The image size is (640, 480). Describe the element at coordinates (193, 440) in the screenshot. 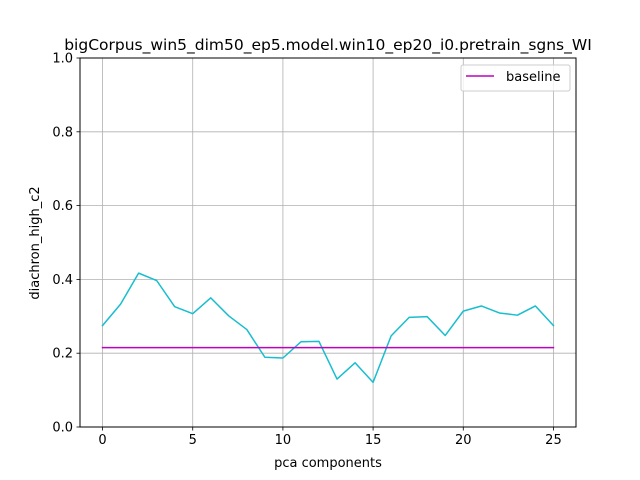

I see `x-tick-label: 5` at that location.